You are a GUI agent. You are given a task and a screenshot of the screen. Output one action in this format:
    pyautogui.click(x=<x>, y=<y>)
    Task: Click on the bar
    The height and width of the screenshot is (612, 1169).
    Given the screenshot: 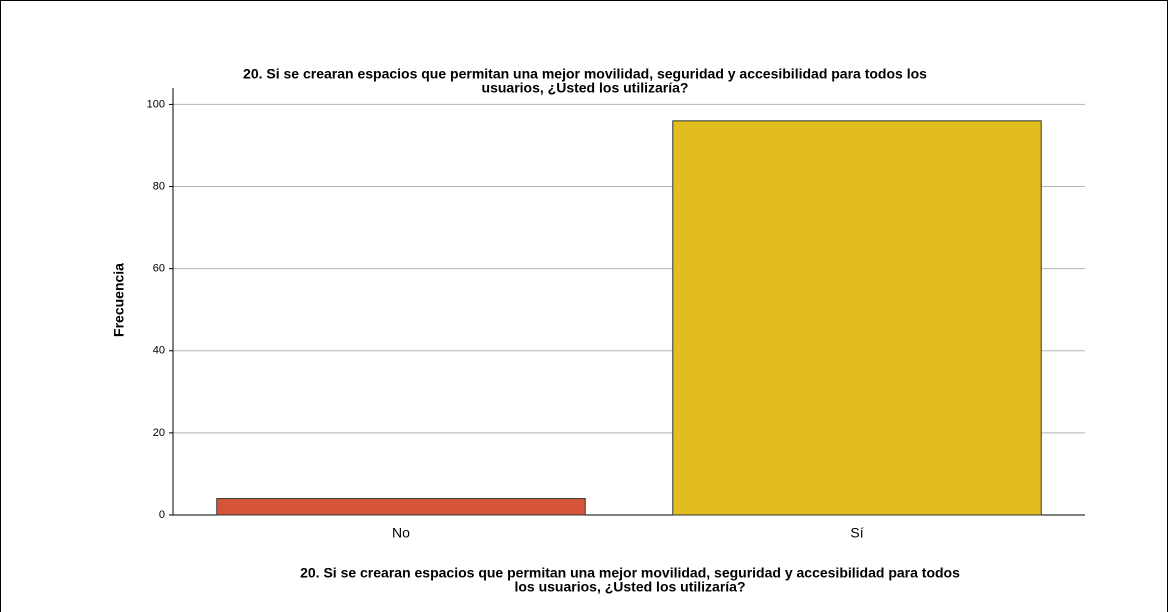 What is the action you would take?
    pyautogui.click(x=401, y=507)
    